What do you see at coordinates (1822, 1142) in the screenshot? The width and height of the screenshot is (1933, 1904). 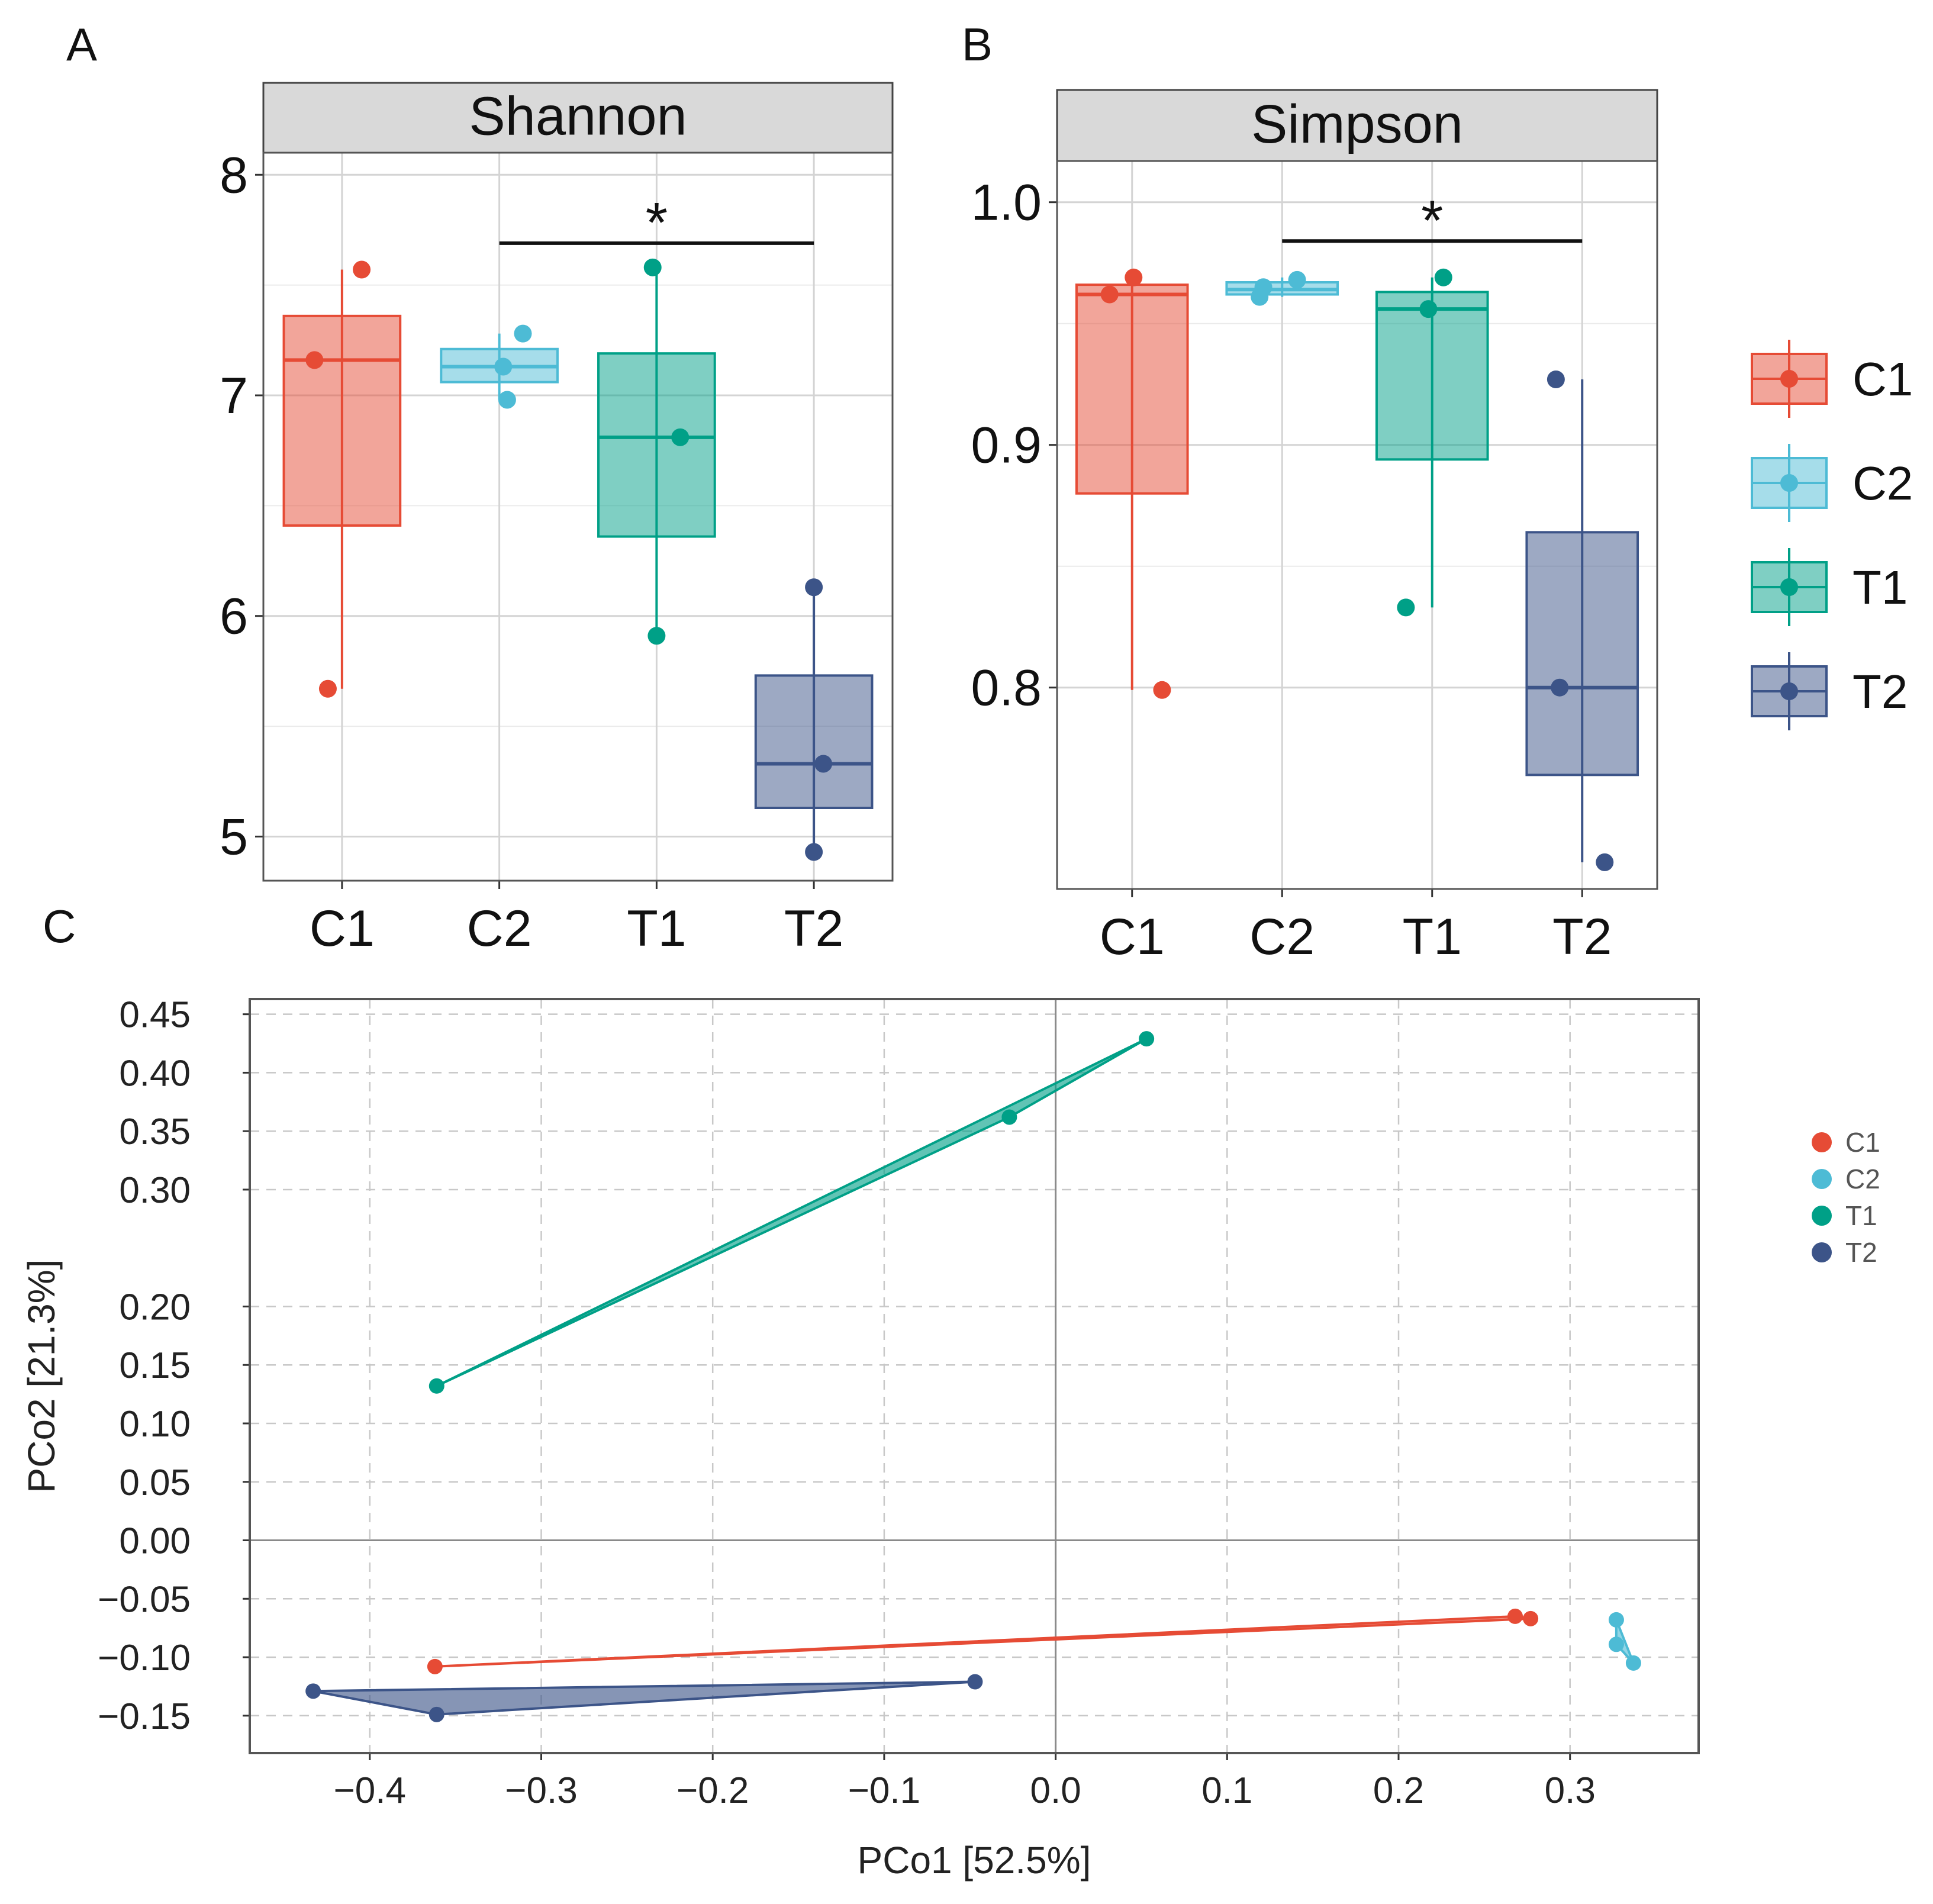 I see `legend-dot-c1` at bounding box center [1822, 1142].